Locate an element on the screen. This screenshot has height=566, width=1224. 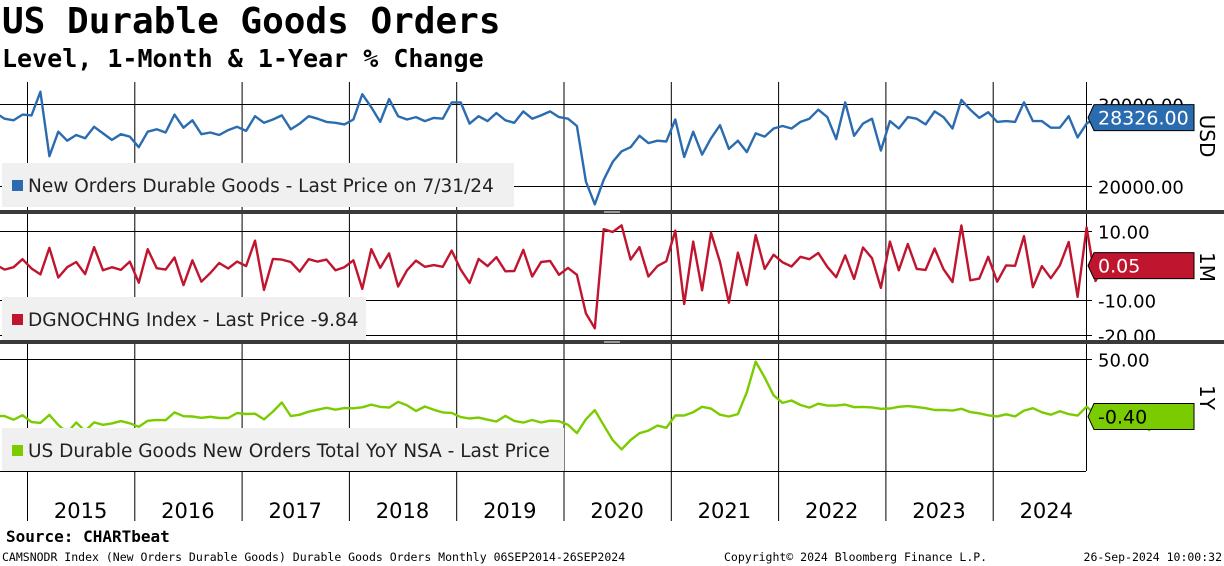
year-tick-label: 2024 is located at coordinates (1046, 511).